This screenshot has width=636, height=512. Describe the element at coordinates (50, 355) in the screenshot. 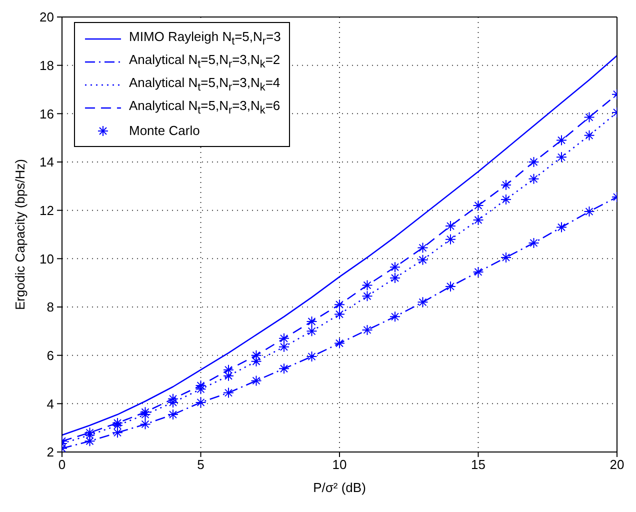

I see `y-tick-label: 6` at that location.